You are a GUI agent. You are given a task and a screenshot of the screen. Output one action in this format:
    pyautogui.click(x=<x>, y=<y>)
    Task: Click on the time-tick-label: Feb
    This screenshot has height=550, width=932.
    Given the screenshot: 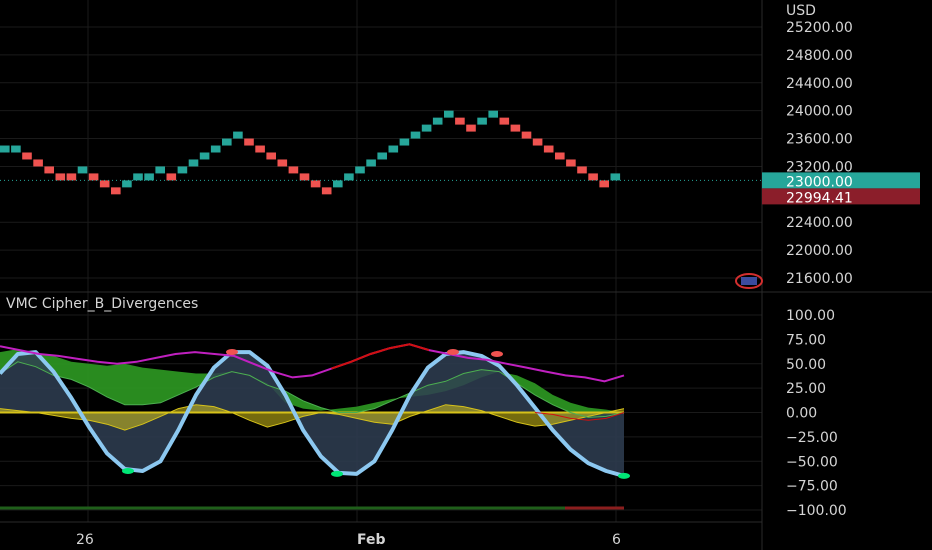 What is the action you would take?
    pyautogui.click(x=371, y=540)
    